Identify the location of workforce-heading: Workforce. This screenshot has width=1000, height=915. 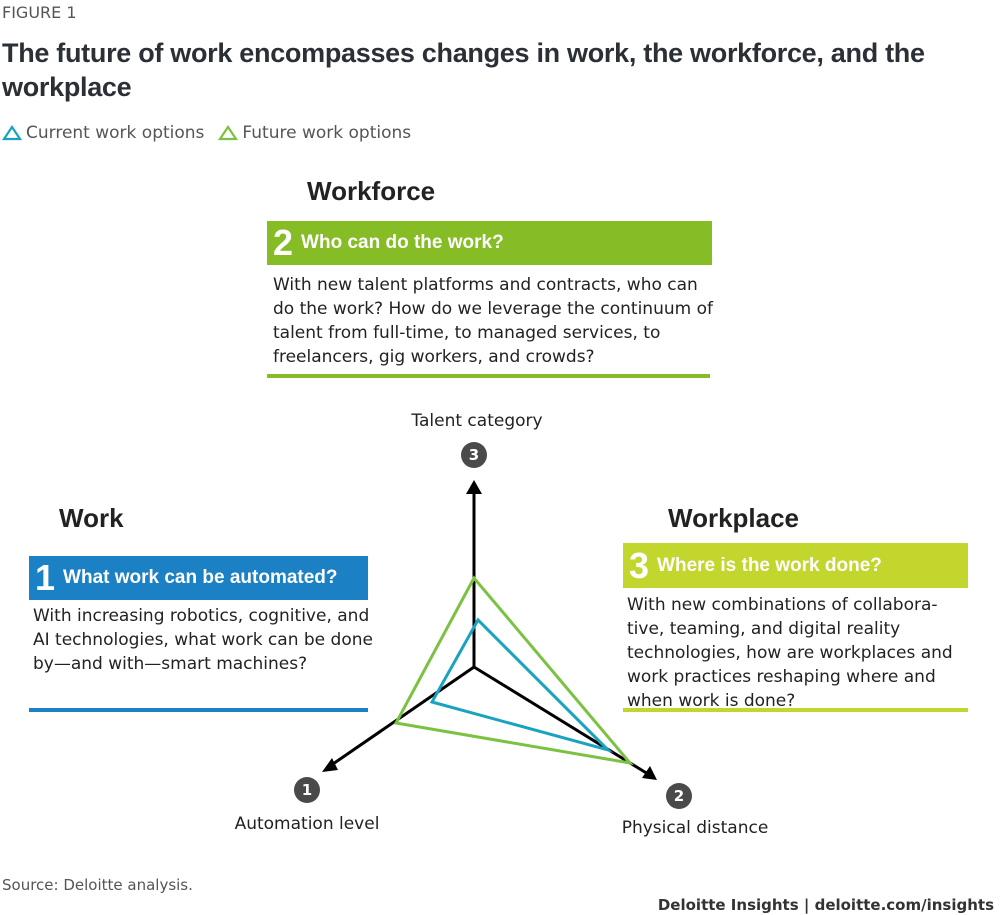
(371, 191).